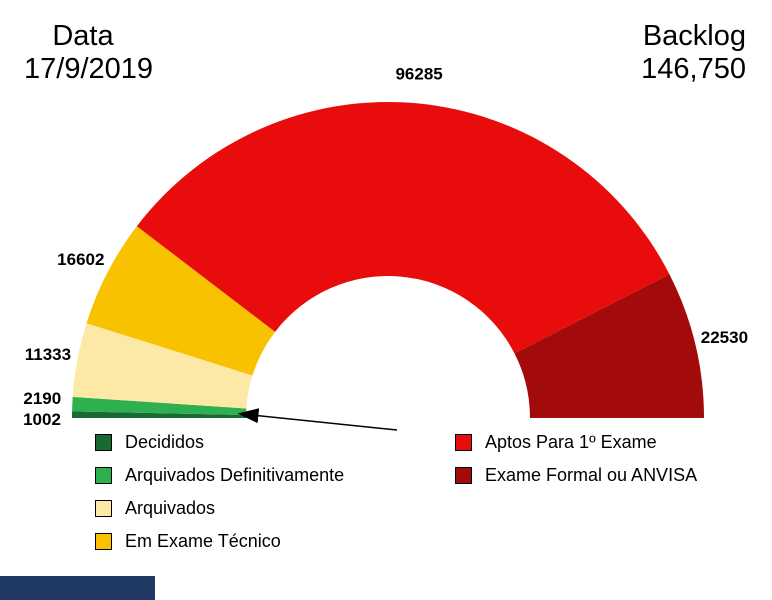 This screenshot has width=772, height=600. What do you see at coordinates (159, 414) in the screenshot?
I see `segment-decididos` at bounding box center [159, 414].